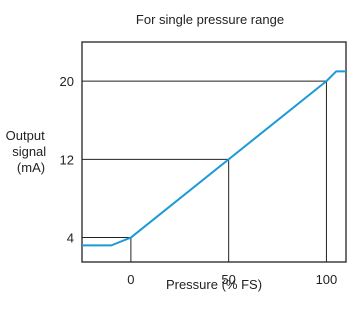 The height and width of the screenshot is (320, 353). I want to click on y-axis-label-line-1: Output, so click(25, 135).